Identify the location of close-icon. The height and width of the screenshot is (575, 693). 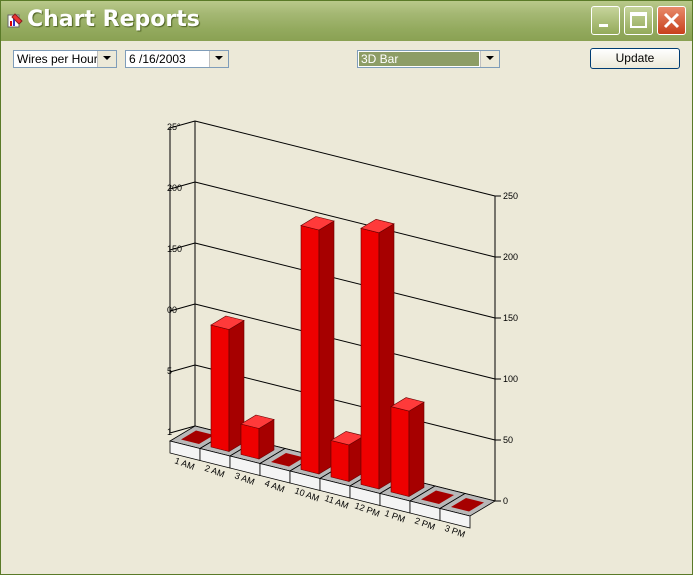
(671, 20).